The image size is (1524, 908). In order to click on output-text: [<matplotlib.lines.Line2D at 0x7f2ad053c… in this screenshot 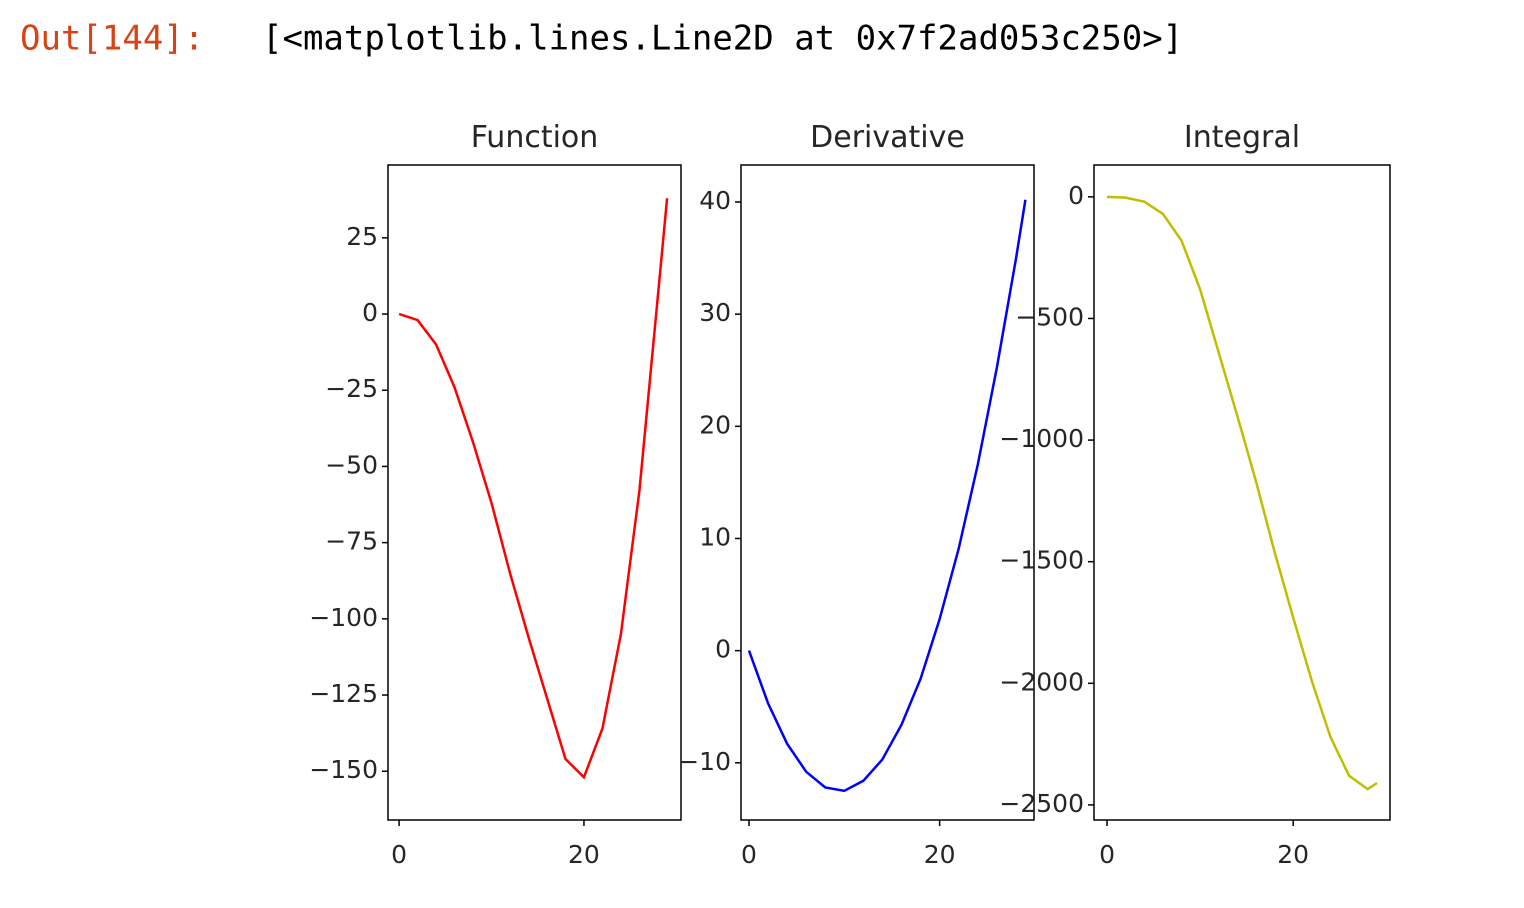, I will do `click(722, 39)`.